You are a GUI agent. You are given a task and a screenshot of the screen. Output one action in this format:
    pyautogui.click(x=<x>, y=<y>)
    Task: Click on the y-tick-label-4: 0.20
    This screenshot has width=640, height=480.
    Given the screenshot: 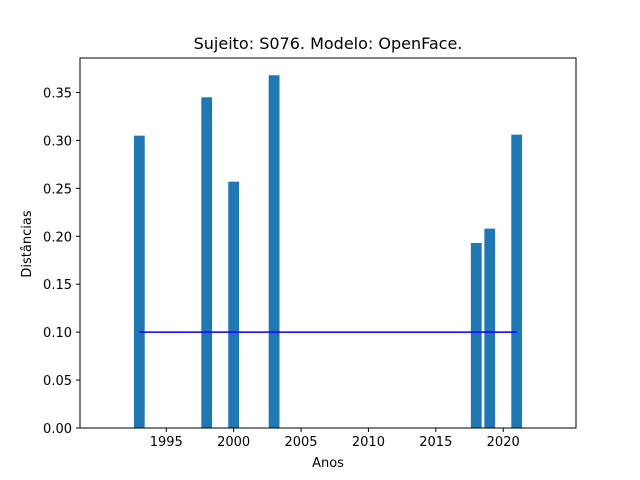 What is the action you would take?
    pyautogui.click(x=57, y=237)
    